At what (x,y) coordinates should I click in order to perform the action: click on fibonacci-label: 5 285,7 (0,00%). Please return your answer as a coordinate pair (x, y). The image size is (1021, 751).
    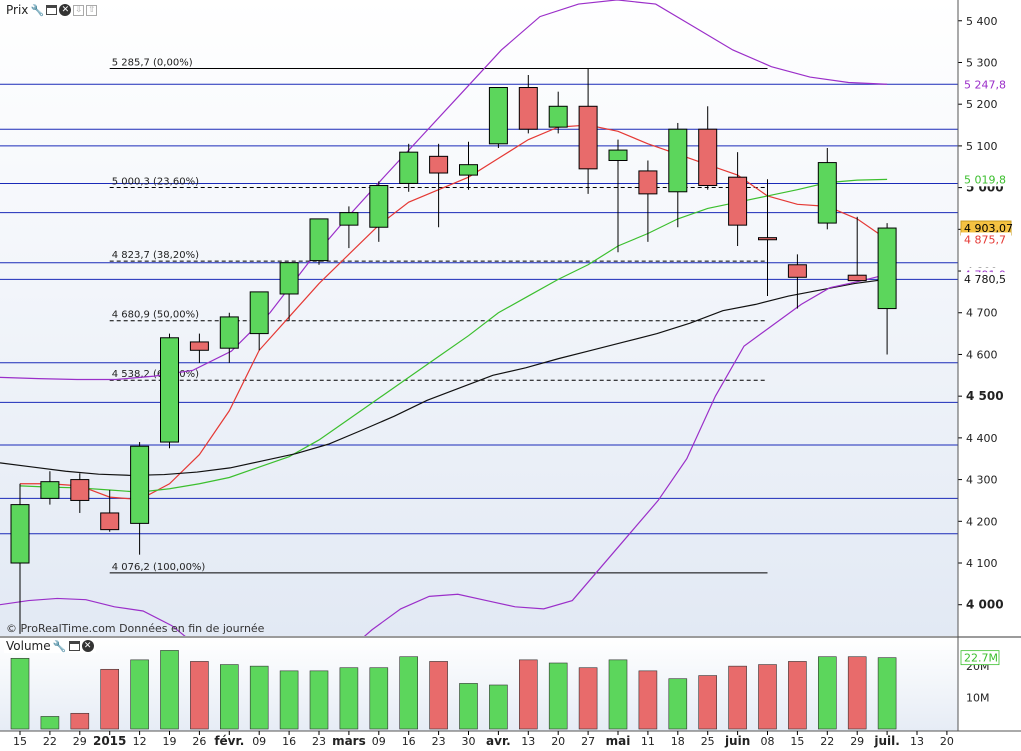
    Looking at the image, I should click on (152, 62).